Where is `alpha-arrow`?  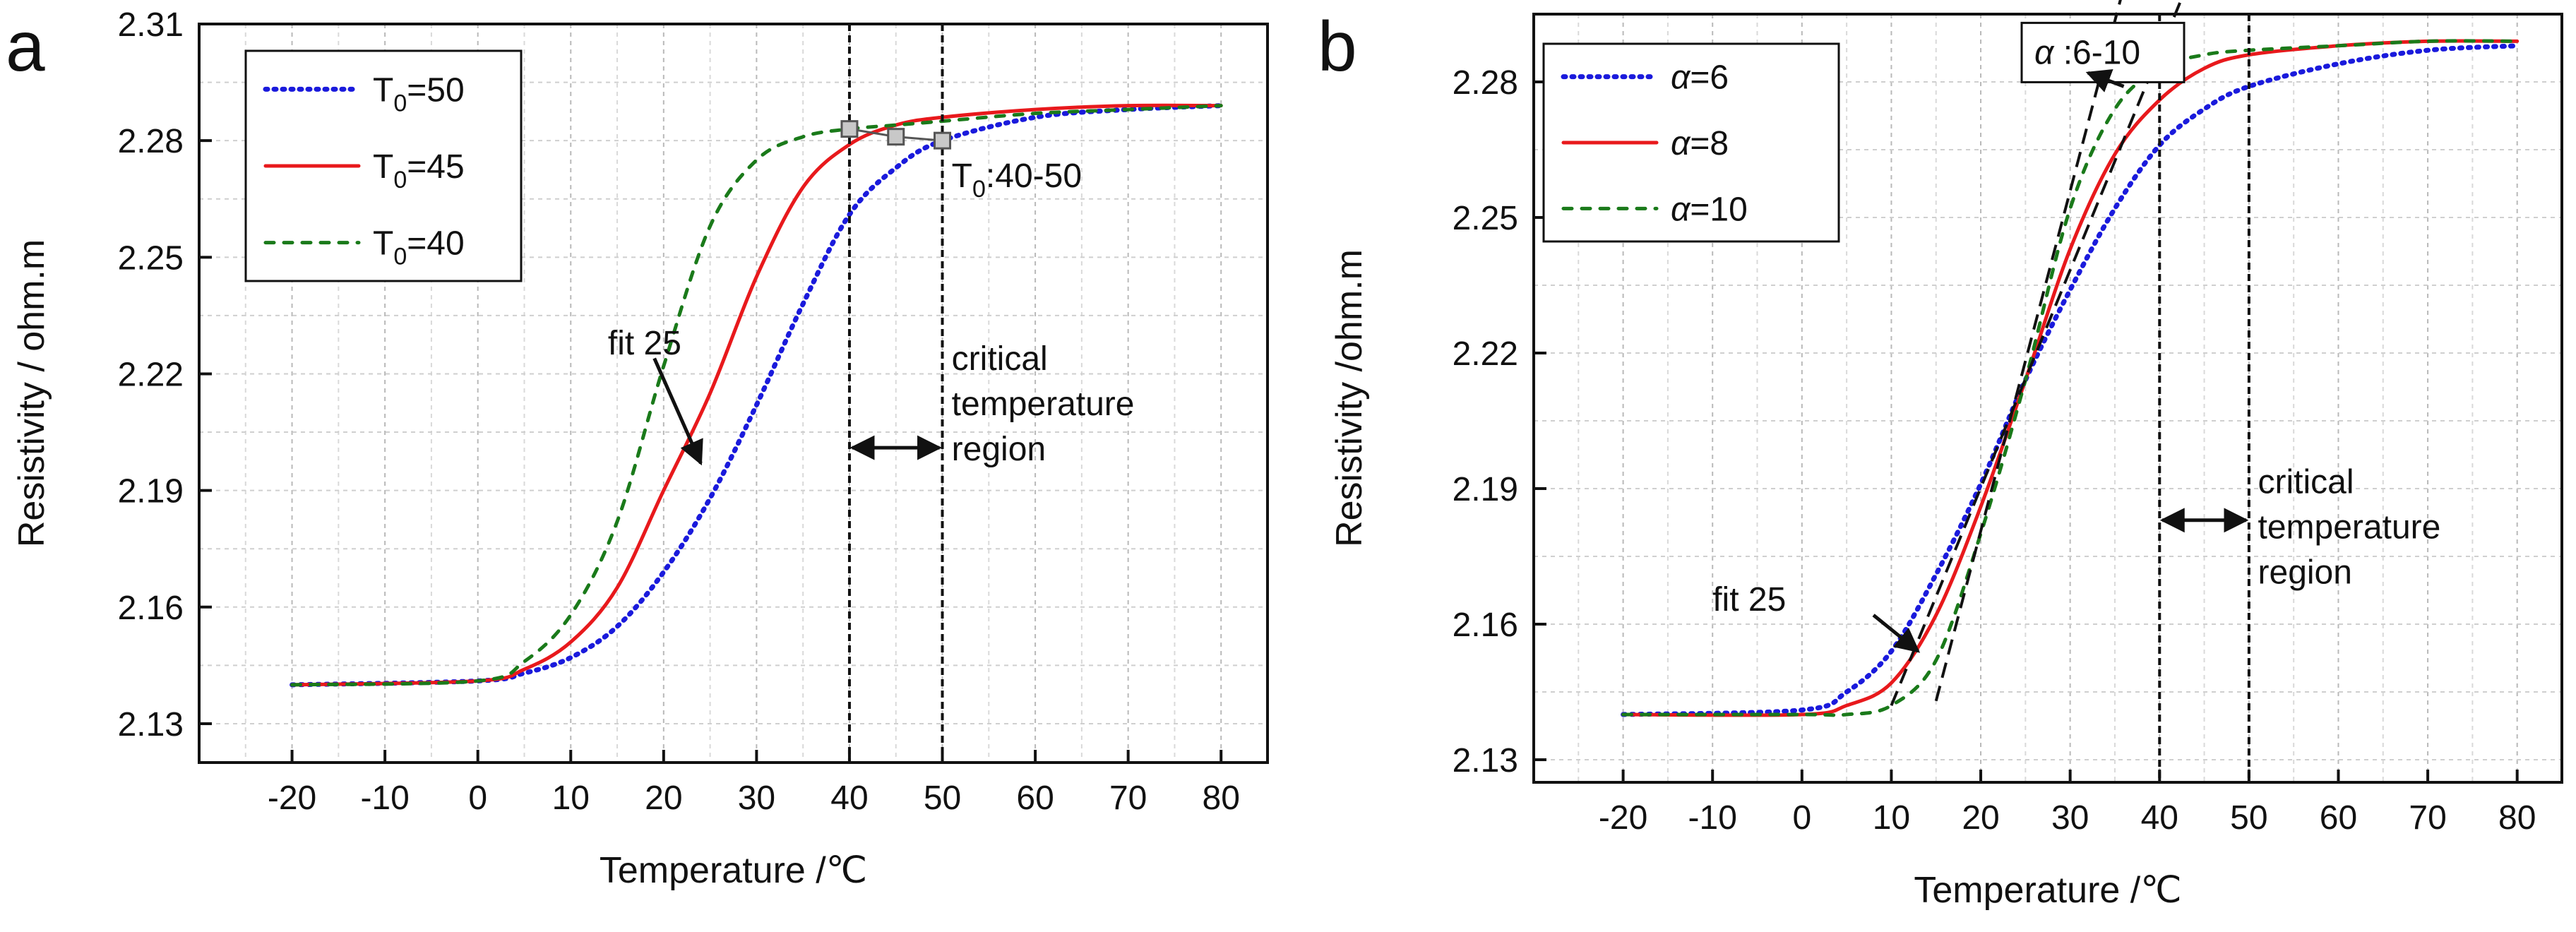 alpha-arrow is located at coordinates (2105, 80).